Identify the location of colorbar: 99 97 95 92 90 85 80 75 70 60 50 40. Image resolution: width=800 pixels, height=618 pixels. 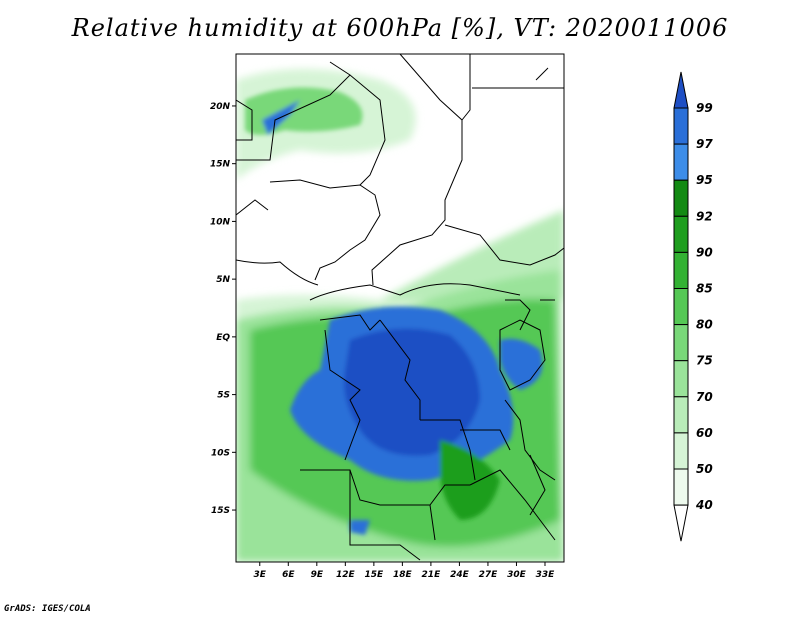
(693, 306).